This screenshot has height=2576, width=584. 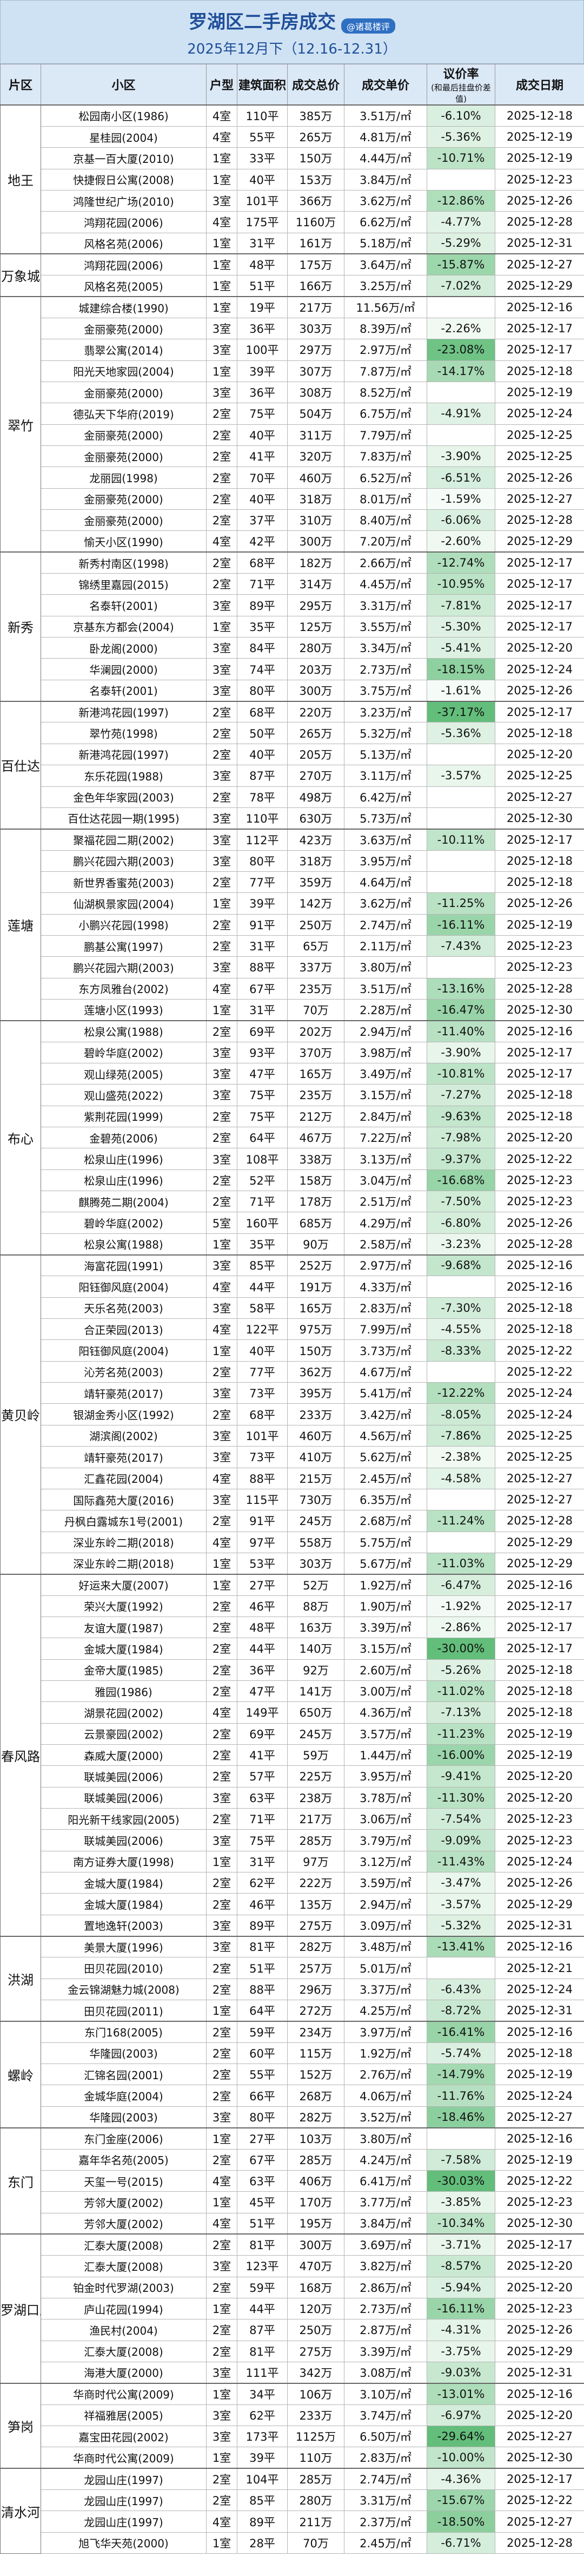 I want to click on bargain-rate: -9.63%, so click(x=461, y=1116).